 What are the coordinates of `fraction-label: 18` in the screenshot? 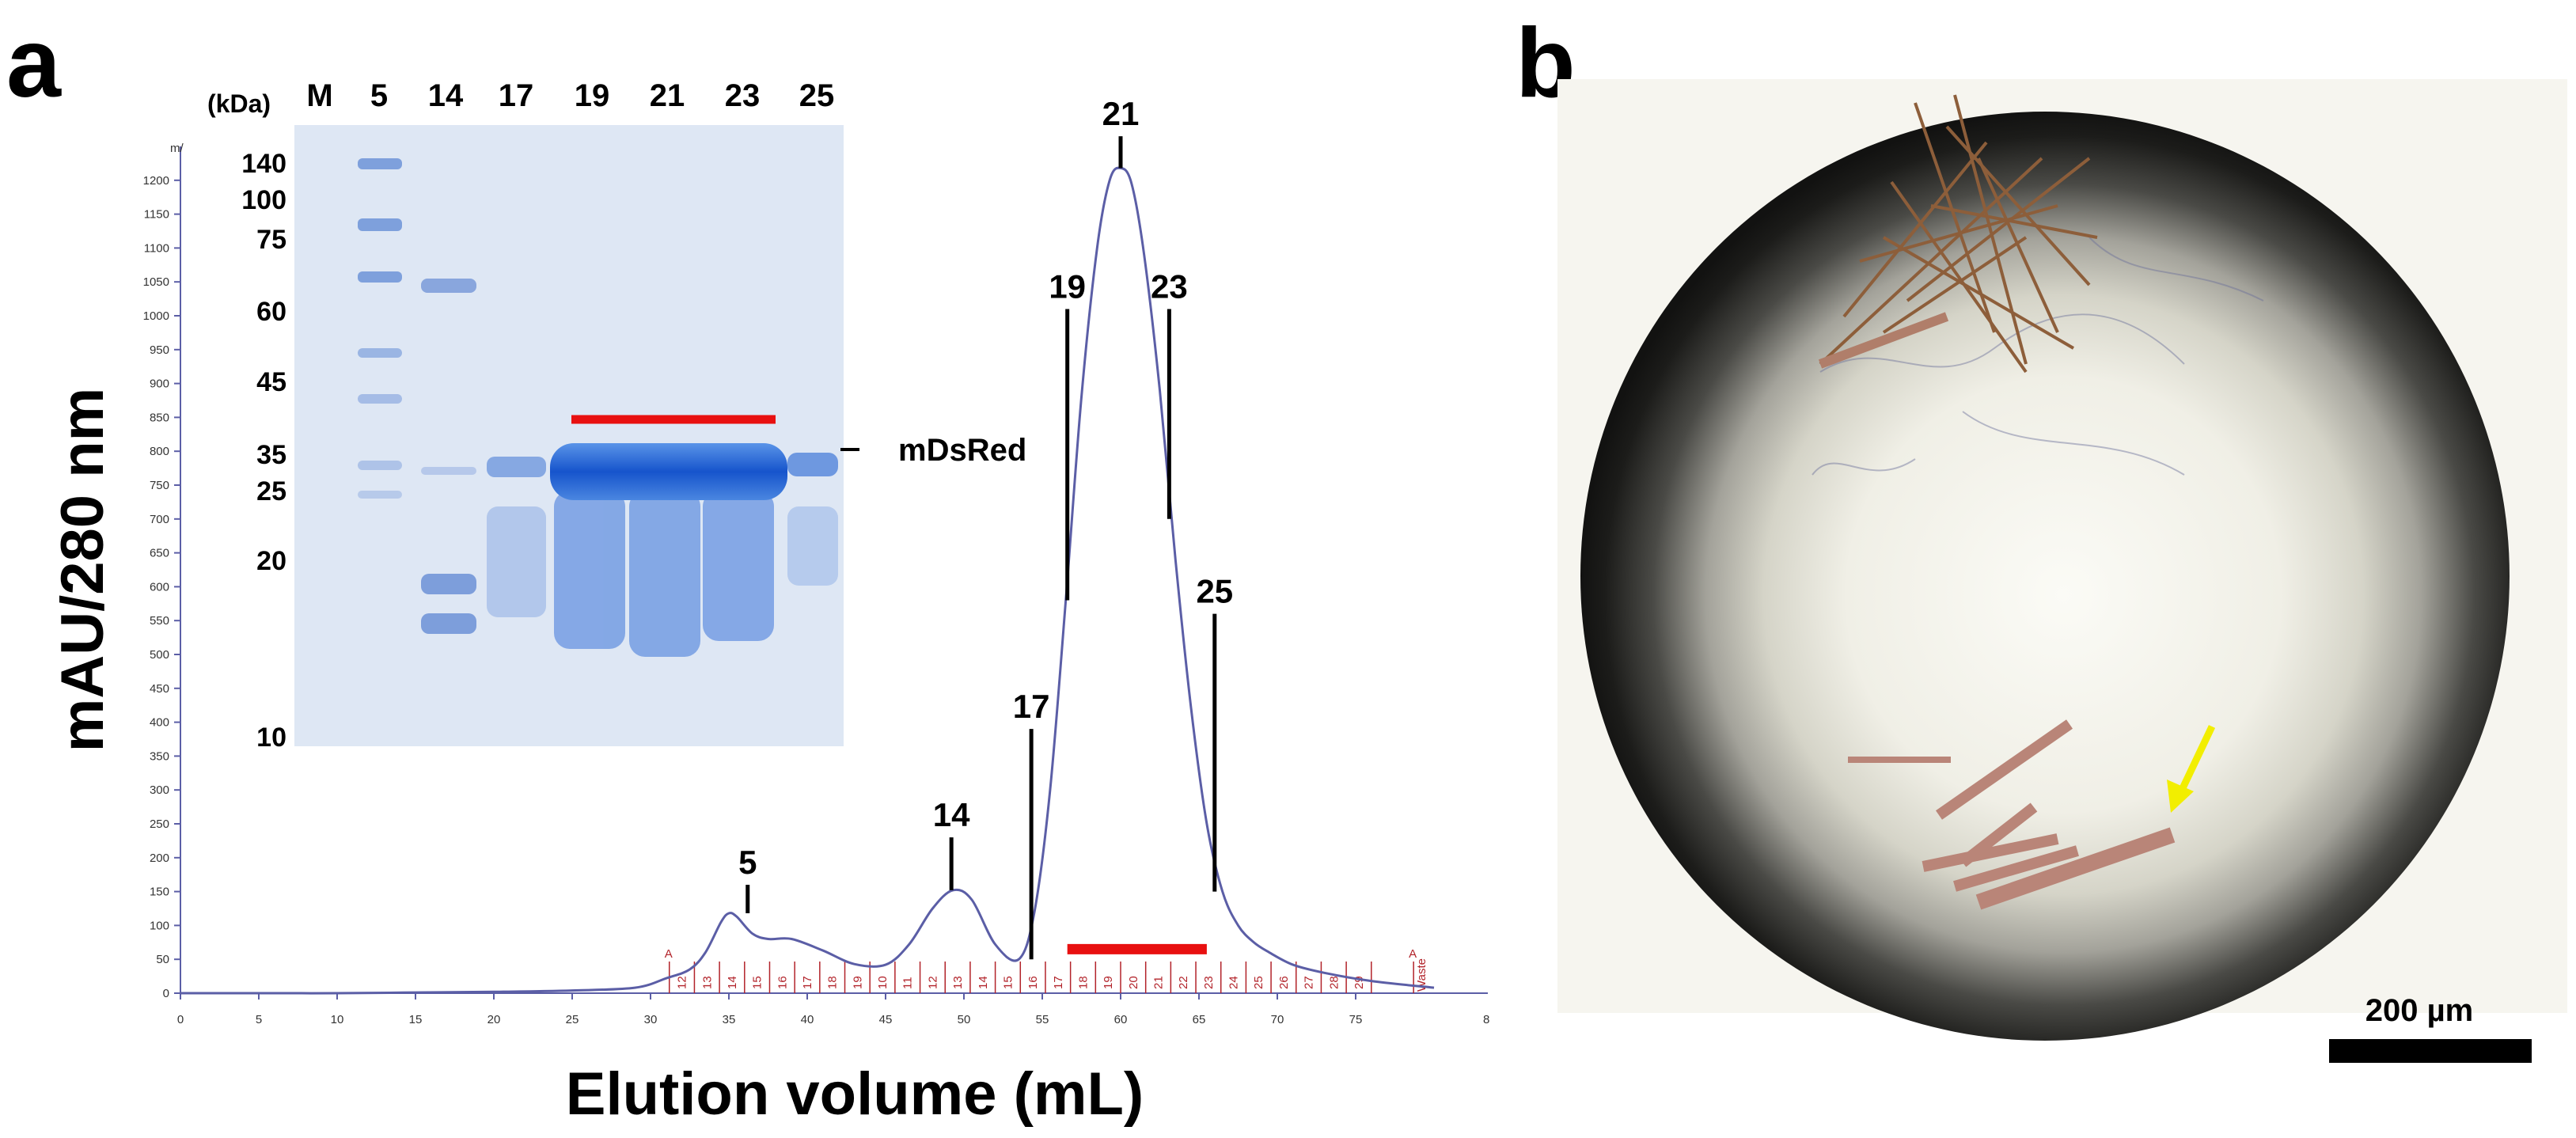 It's located at (1083, 982).